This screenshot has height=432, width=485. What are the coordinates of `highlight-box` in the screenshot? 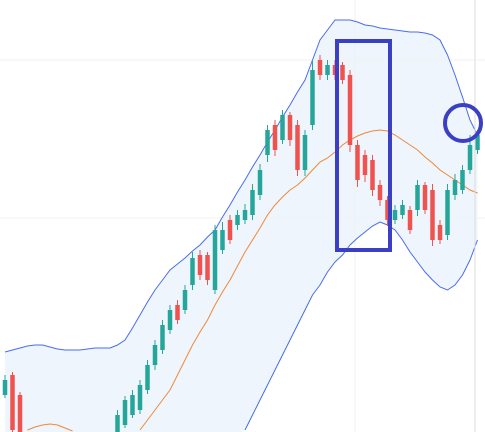 It's located at (363, 145).